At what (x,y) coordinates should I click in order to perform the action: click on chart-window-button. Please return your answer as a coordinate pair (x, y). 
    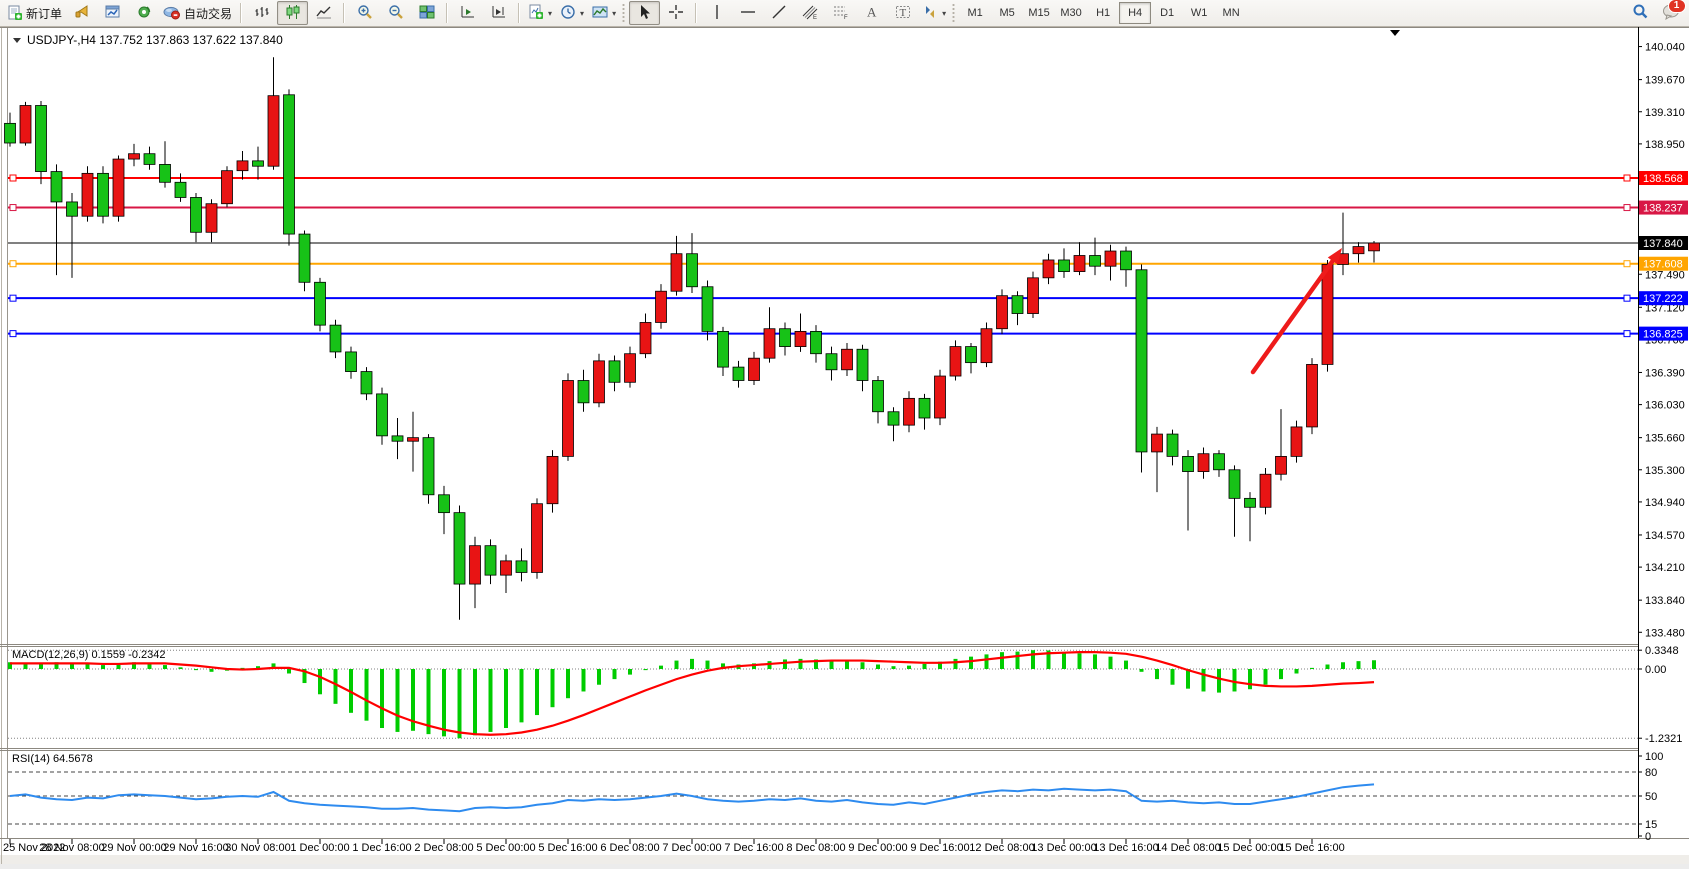
    Looking at the image, I should click on (112, 13).